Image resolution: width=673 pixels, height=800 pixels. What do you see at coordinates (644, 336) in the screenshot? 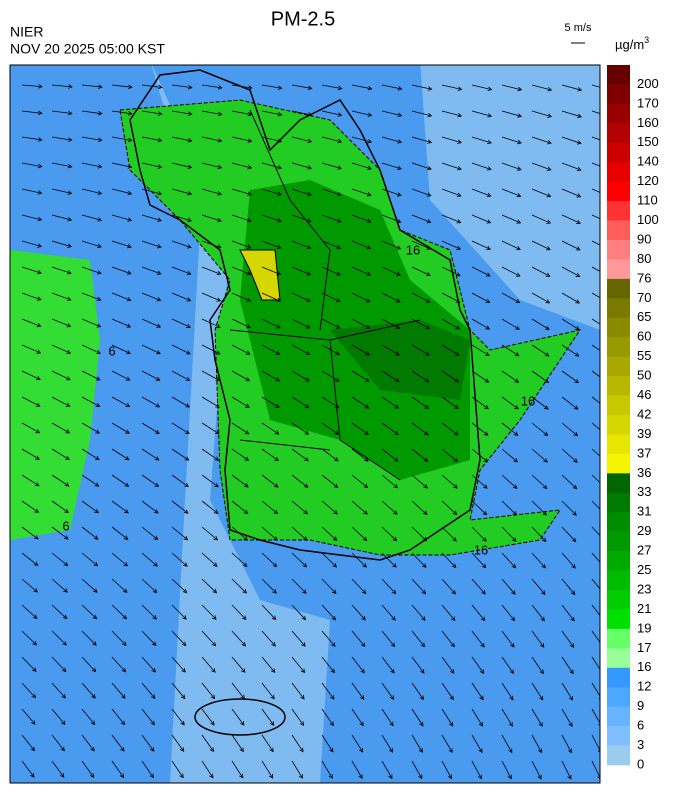
I see `colorbar-label: 60` at bounding box center [644, 336].